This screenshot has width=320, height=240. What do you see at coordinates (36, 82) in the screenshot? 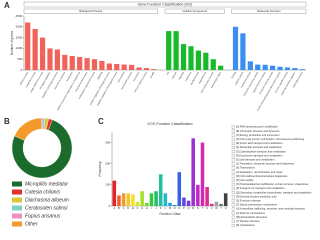
I see `x-tick-label: single-organism process` at bounding box center [36, 82].